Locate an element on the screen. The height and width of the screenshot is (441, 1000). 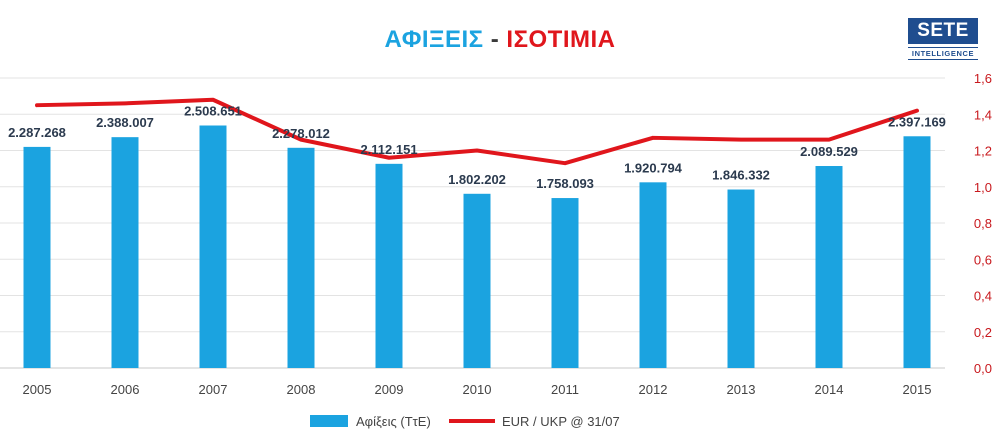
data-label-2014: 2.089.529 is located at coordinates (829, 151).